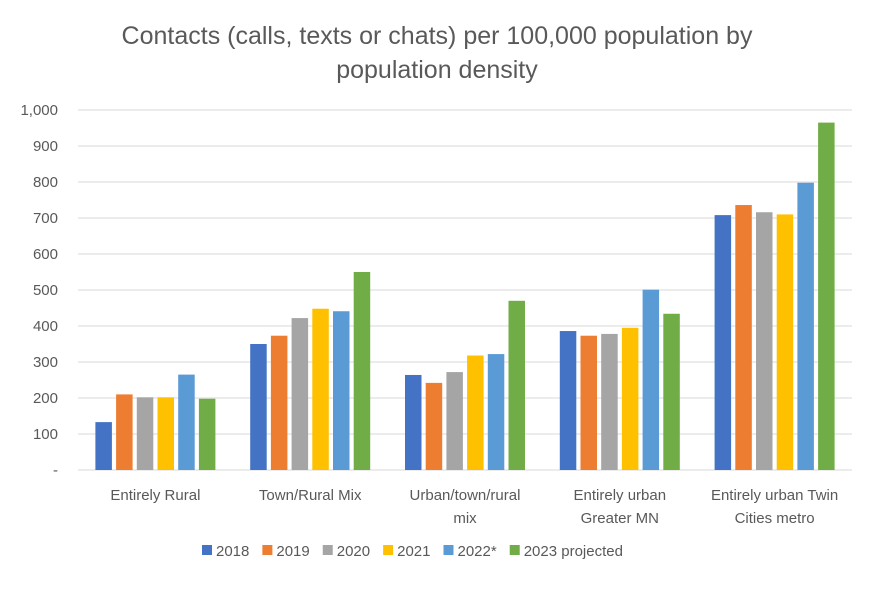  I want to click on chart-title-line: population density, so click(437, 70).